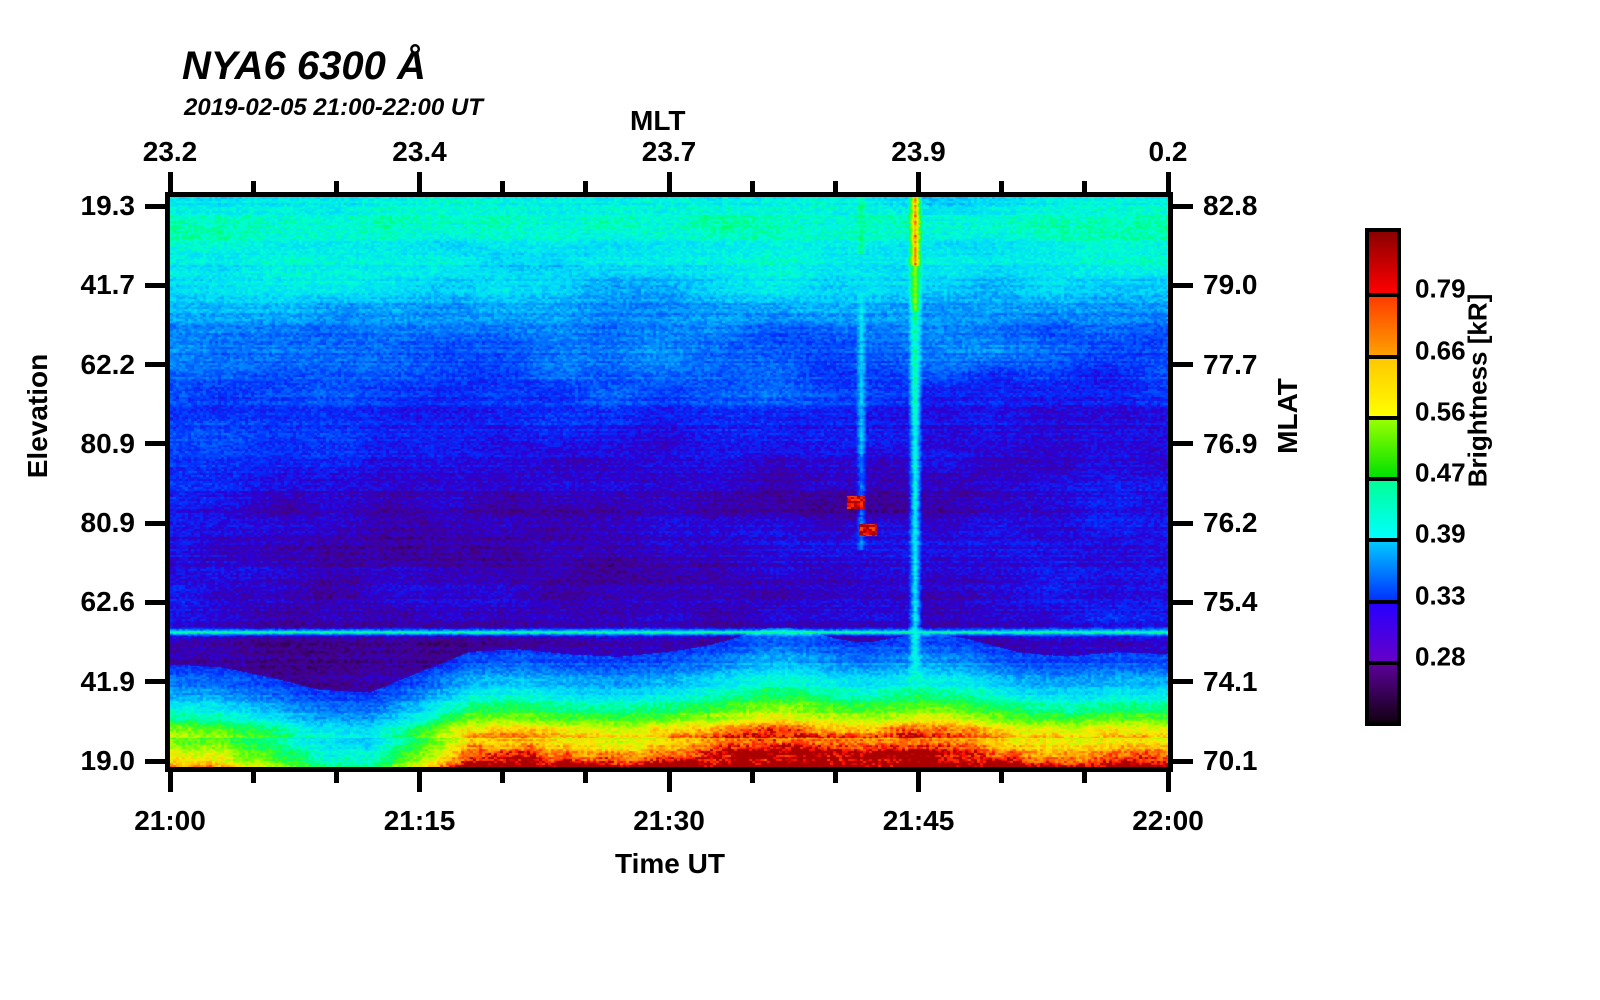  What do you see at coordinates (918, 820) in the screenshot?
I see `time-tick-label: 21:45` at bounding box center [918, 820].